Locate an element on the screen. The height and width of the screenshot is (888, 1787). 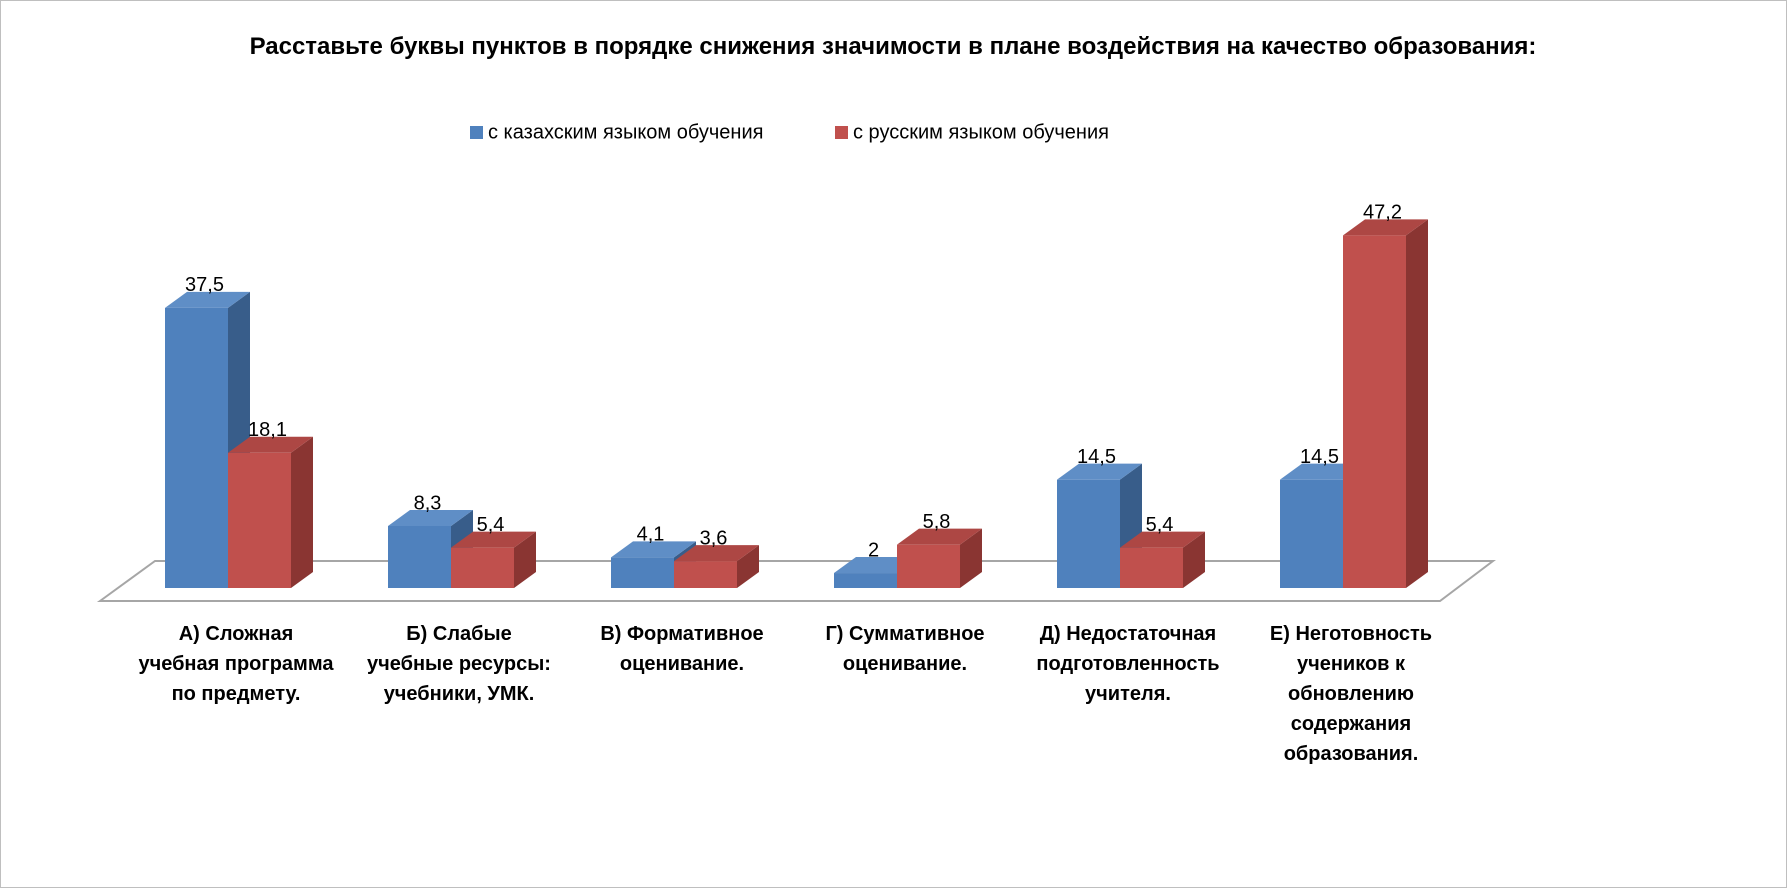
value-label: 18,1 is located at coordinates (267, 430).